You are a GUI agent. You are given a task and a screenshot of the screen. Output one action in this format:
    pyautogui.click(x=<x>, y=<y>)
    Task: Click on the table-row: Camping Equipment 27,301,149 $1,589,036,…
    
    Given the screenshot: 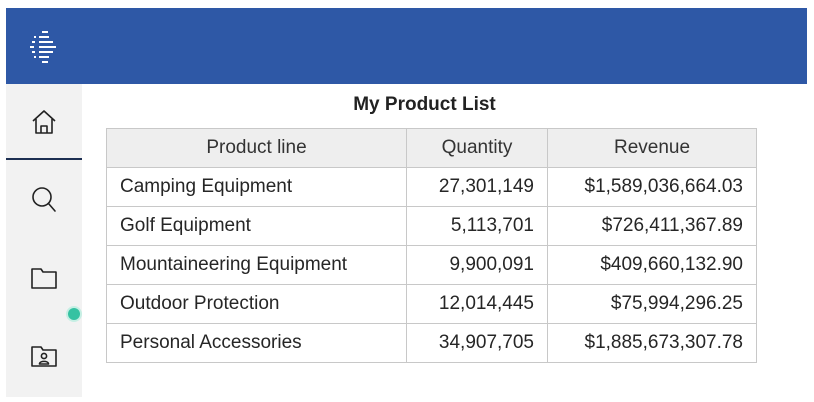 What is the action you would take?
    pyautogui.click(x=431, y=187)
    